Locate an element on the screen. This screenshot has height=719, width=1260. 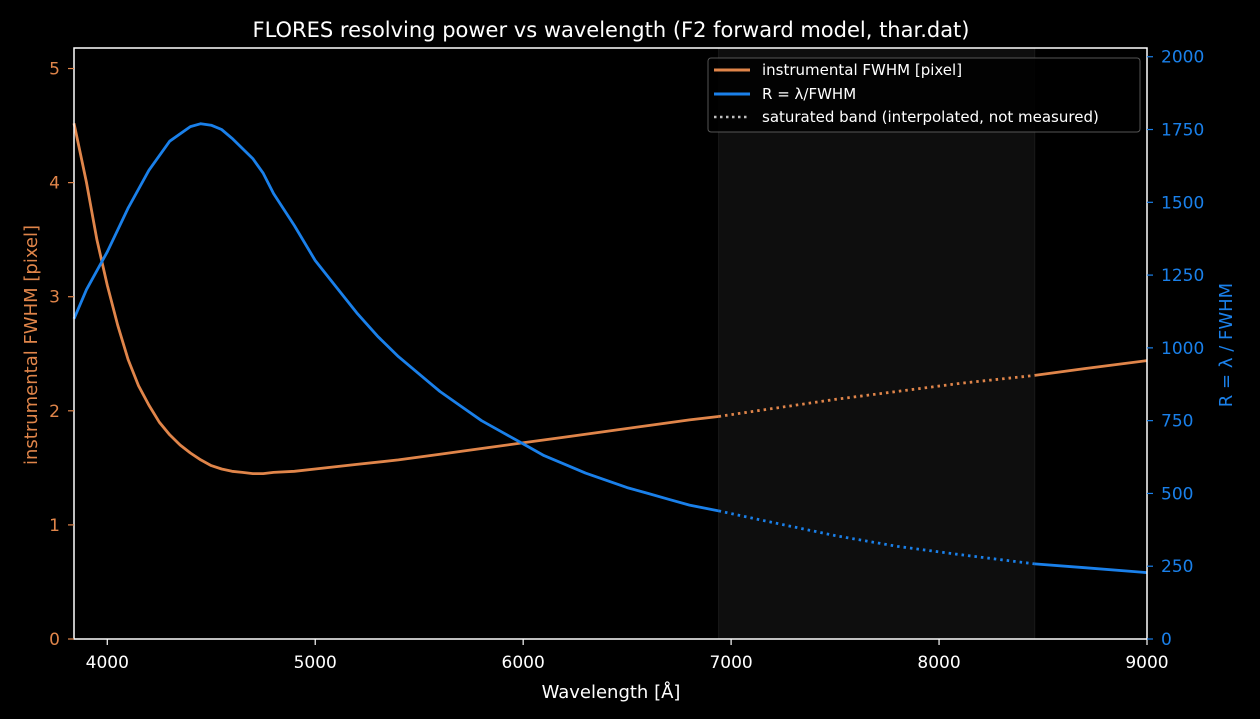
right-y-tick-label-8: 2000 is located at coordinates (1182, 58).